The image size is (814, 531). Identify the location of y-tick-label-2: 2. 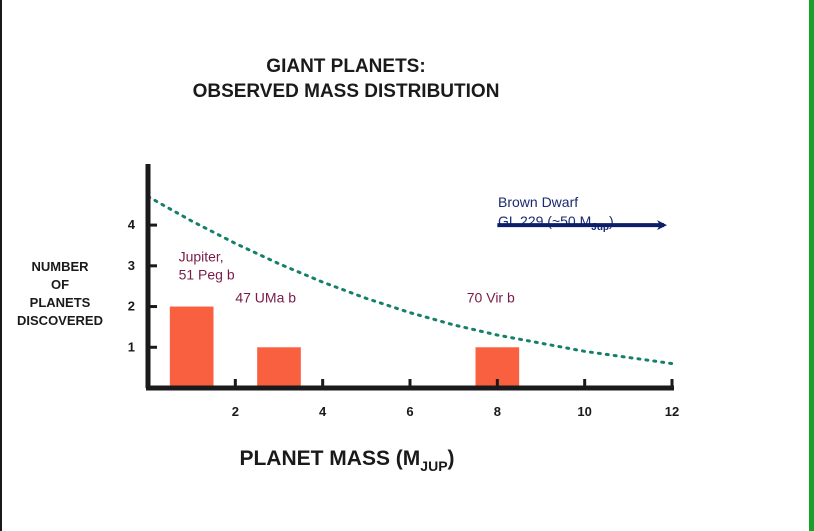
(131, 306).